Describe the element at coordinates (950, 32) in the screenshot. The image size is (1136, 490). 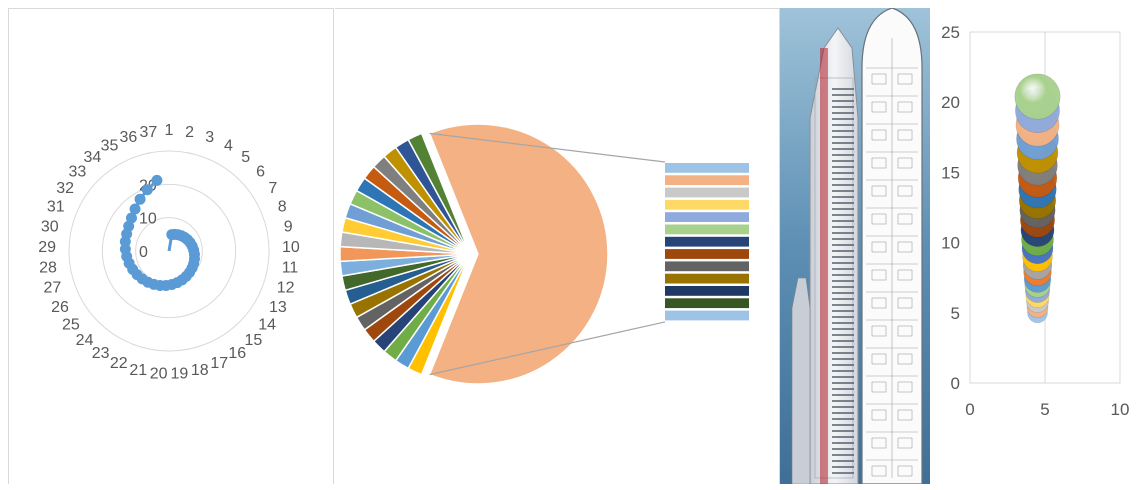
I see `bubble-y-tick-label: 25` at that location.